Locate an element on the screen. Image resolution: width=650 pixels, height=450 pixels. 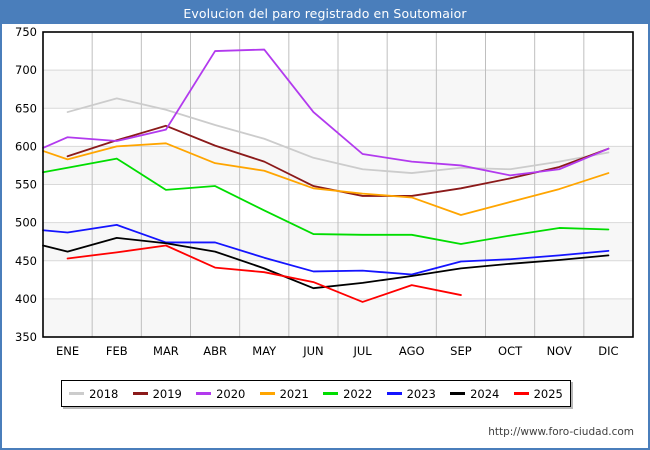
y-axis-tick-labels: 350 400 450 500 550 600 650 700 750 is located at coordinates (26, 184).